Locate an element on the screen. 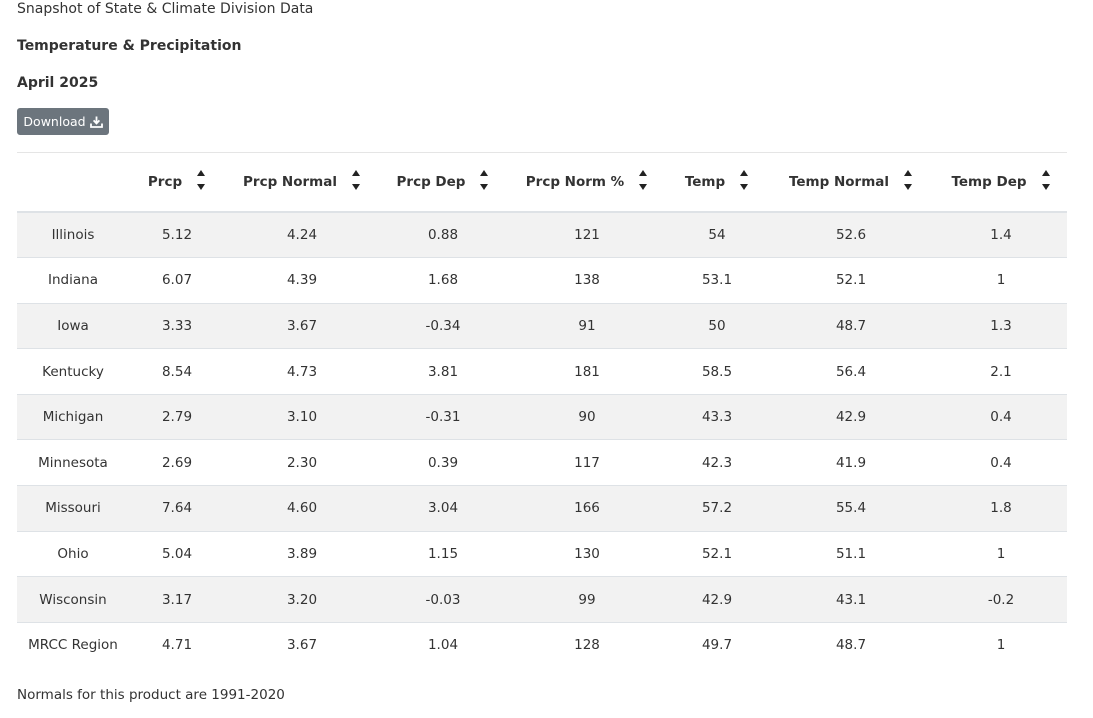  table-row: Kentucky 8.54 4.73 3.81 181 58.5 56.4 2.1 is located at coordinates (542, 371).